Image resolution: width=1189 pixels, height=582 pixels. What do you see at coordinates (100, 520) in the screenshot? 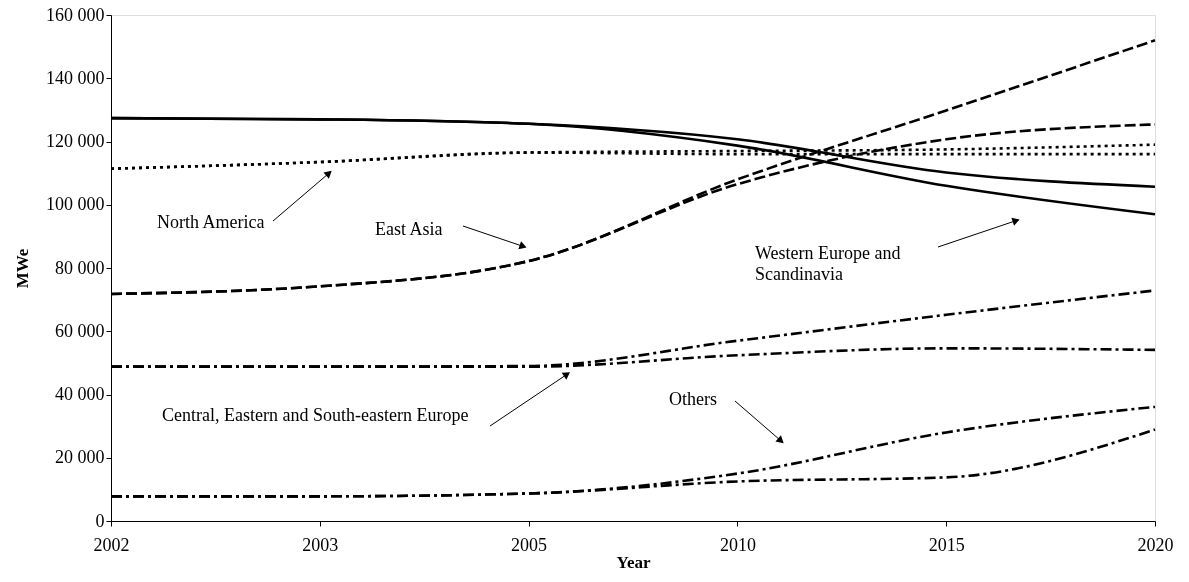
I see `y-tick-label: 0` at bounding box center [100, 520].